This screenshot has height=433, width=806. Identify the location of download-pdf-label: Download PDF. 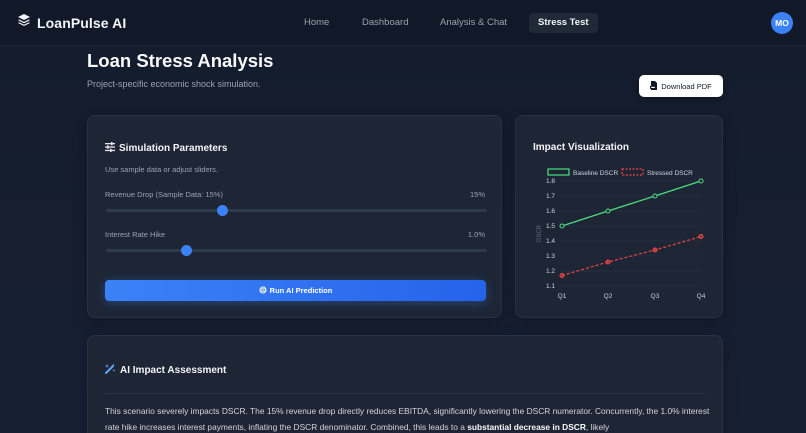
(686, 86).